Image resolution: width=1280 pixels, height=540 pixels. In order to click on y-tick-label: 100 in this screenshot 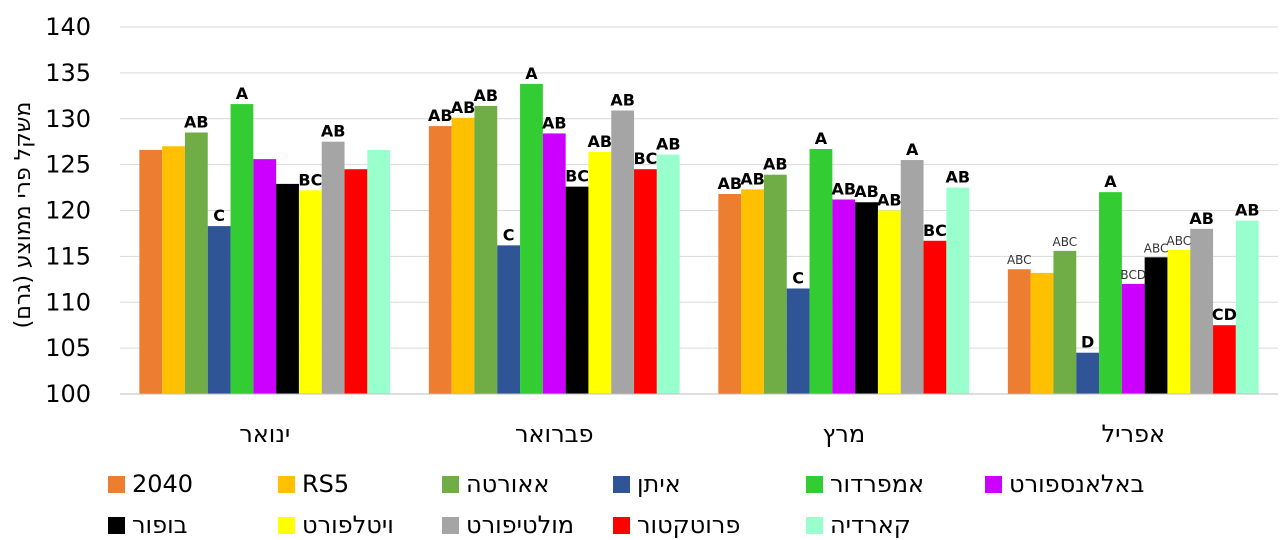, I will do `click(68, 394)`.